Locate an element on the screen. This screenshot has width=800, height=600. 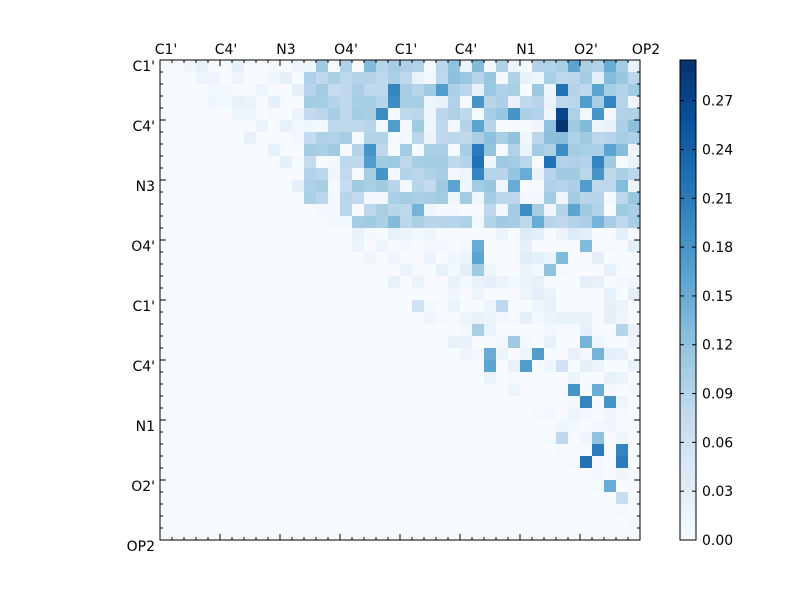
x-tick-label: N1 is located at coordinates (525, 50).